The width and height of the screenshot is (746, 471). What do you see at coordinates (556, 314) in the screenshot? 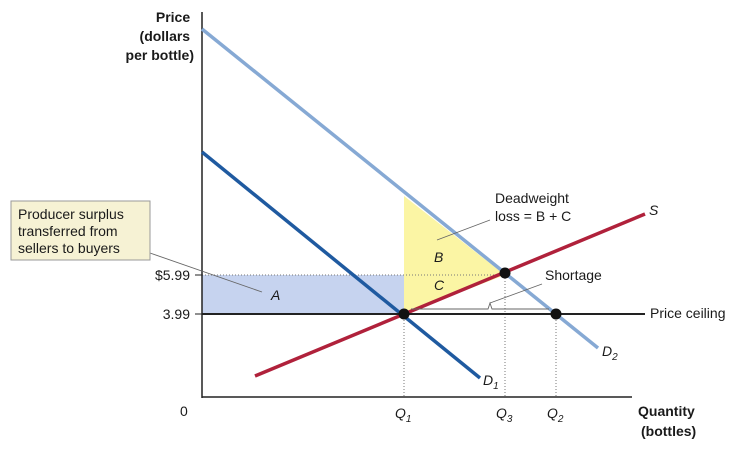
I see `point-q2-demand` at bounding box center [556, 314].